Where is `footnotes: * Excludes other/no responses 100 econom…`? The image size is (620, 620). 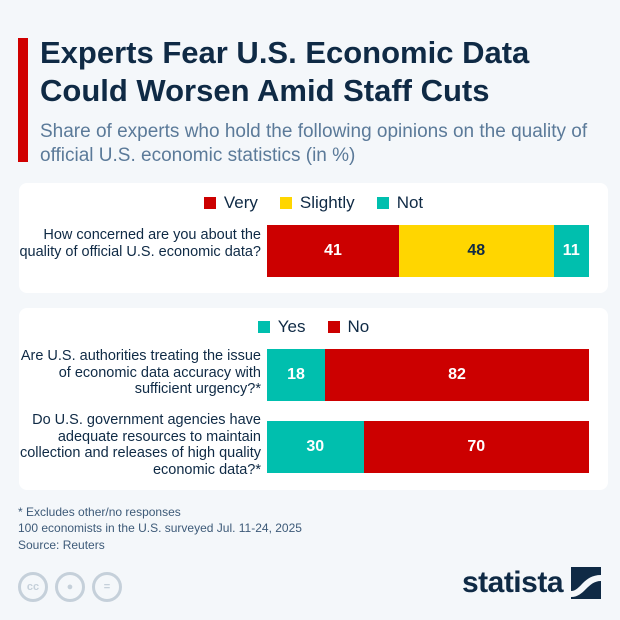
footnotes: * Excludes other/no responses 100 econom… is located at coordinates (160, 520).